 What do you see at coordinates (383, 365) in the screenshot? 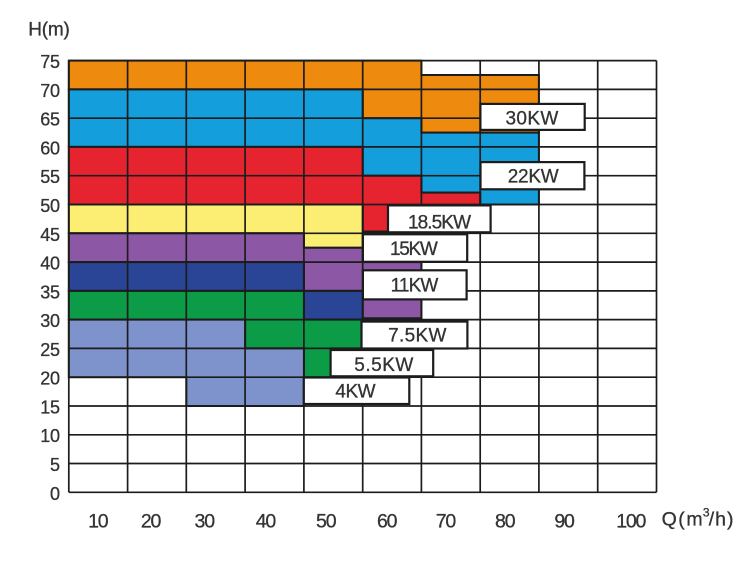
I see `svg-text: 5.5KW` at bounding box center [383, 365].